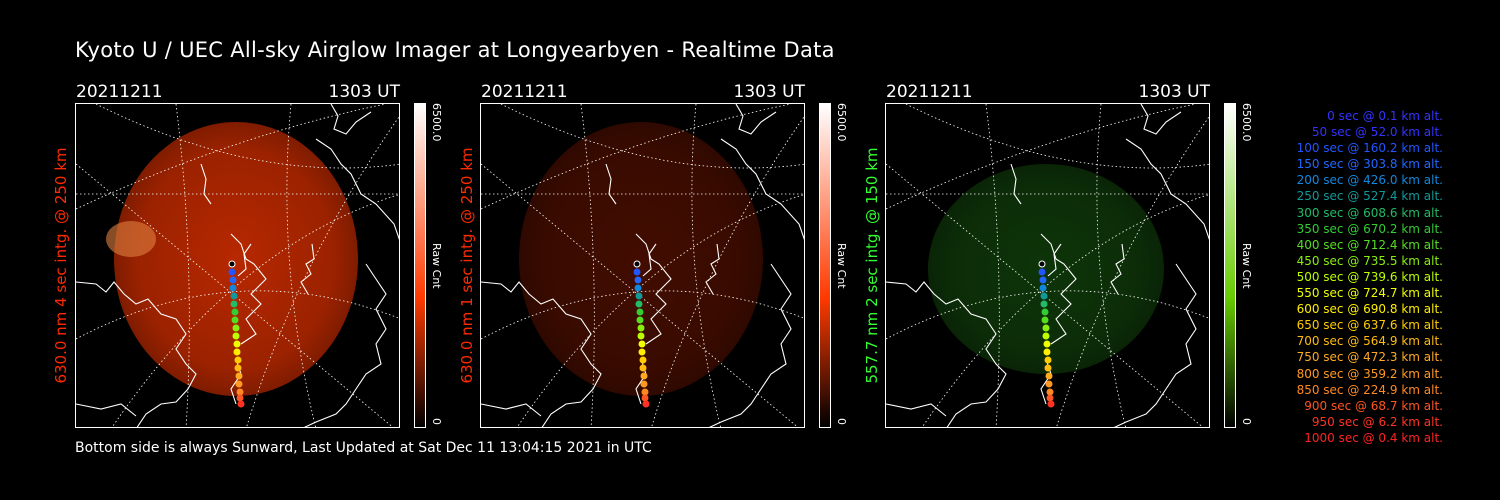  Describe the element at coordinates (1369, 228) in the screenshot. I see `legend-item: 350 sec @ 670.2 km alt.` at that location.